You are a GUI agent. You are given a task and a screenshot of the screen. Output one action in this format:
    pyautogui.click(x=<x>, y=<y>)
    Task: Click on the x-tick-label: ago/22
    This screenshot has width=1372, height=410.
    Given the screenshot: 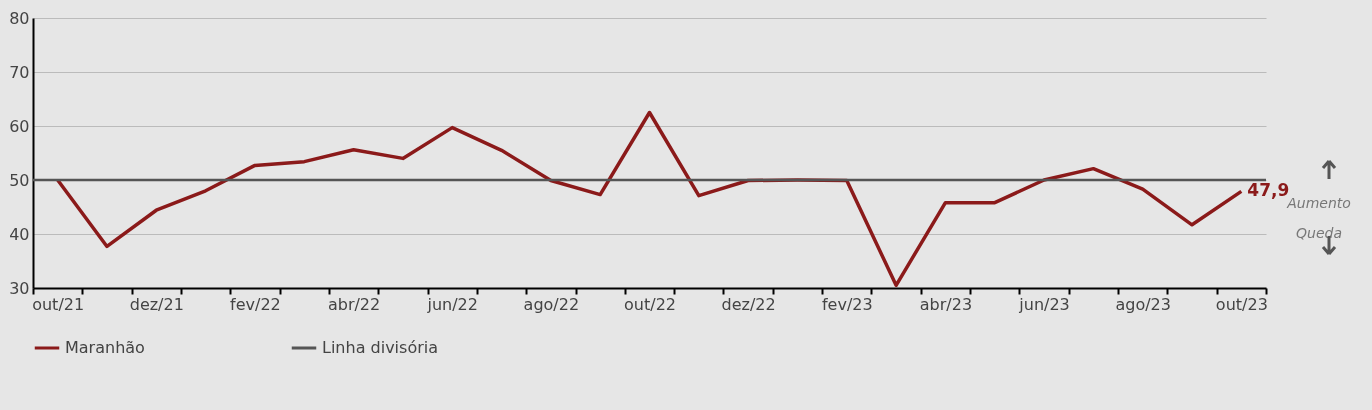 What is the action you would take?
    pyautogui.click(x=551, y=304)
    